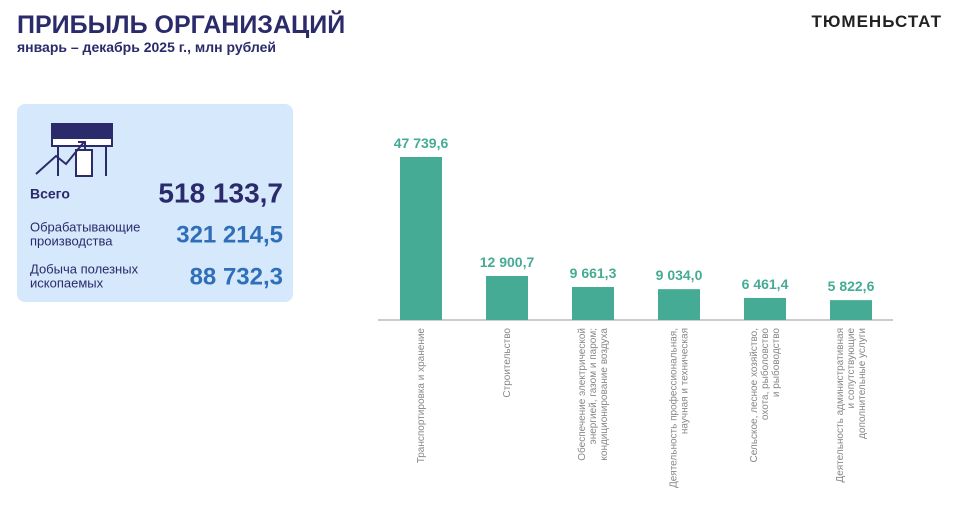 The height and width of the screenshot is (519, 957). What do you see at coordinates (50, 194) in the screenshot?
I see `summary-label: Всего` at bounding box center [50, 194].